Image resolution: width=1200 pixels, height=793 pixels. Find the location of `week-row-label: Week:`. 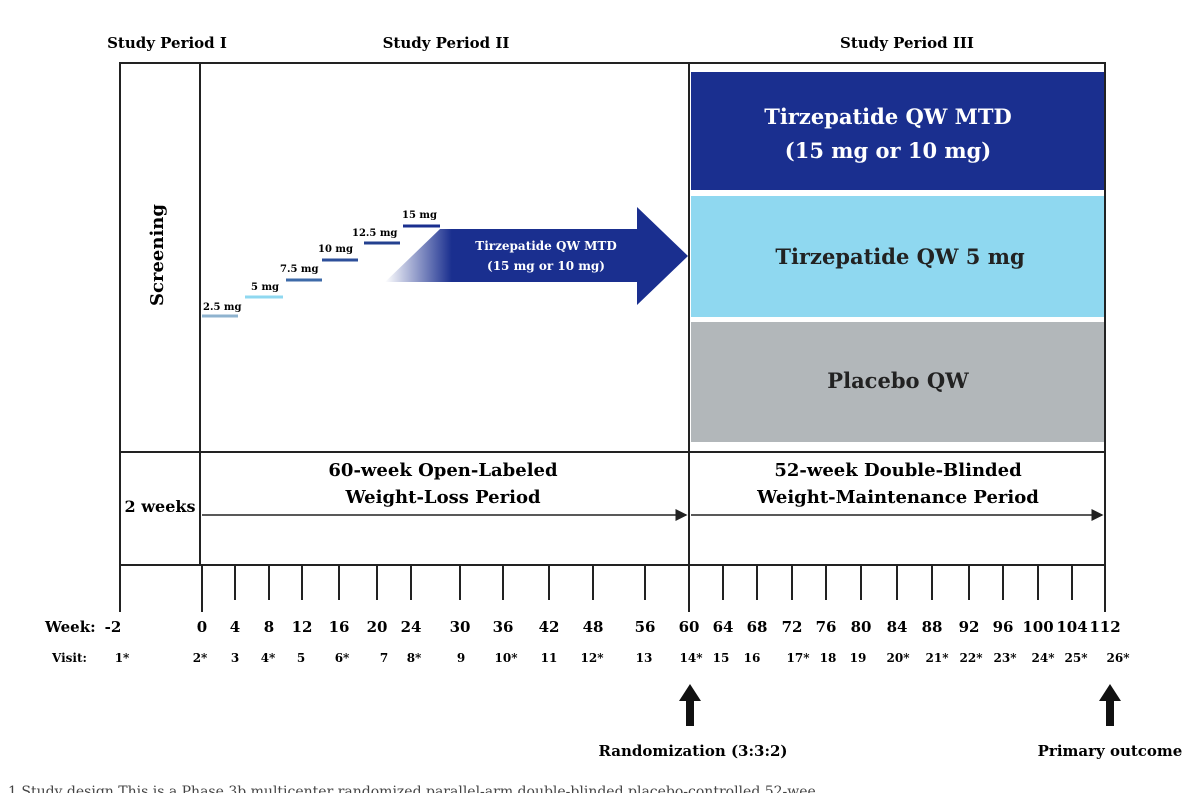

week-row-label: Week: is located at coordinates (70, 627).